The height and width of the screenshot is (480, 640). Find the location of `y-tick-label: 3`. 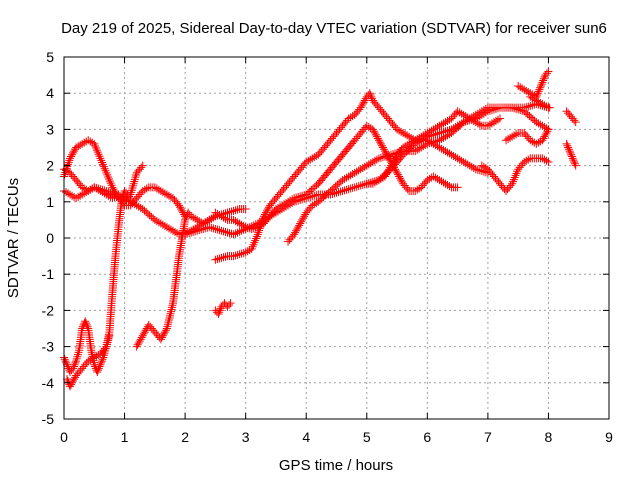

y-tick-label: 3 is located at coordinates (50, 129).